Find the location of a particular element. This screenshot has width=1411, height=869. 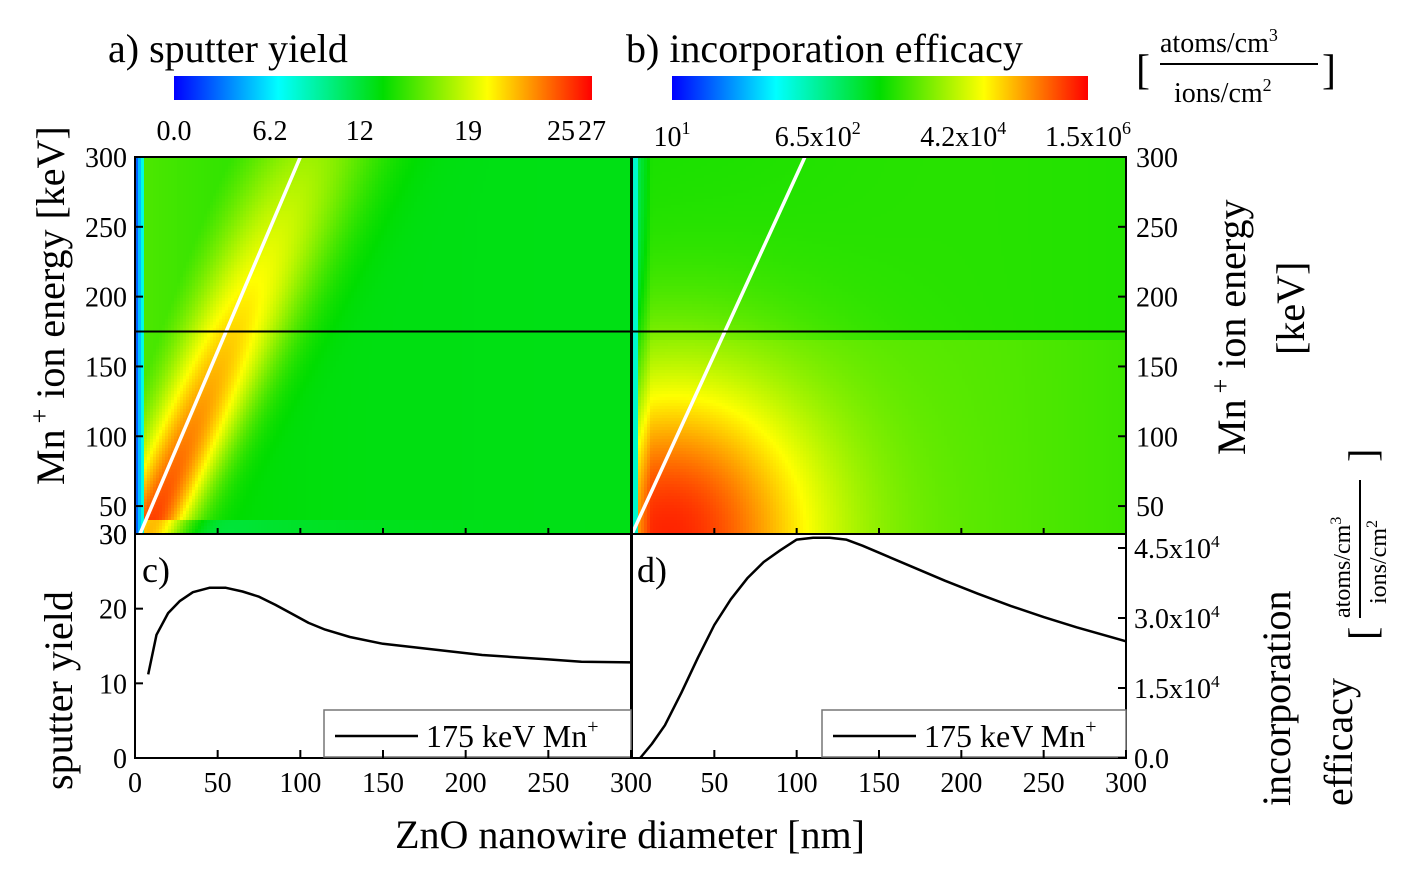

ylabel-panel-d-units: [ atoms/cm3 ions/cm2 ] is located at coordinates (1360, 544).